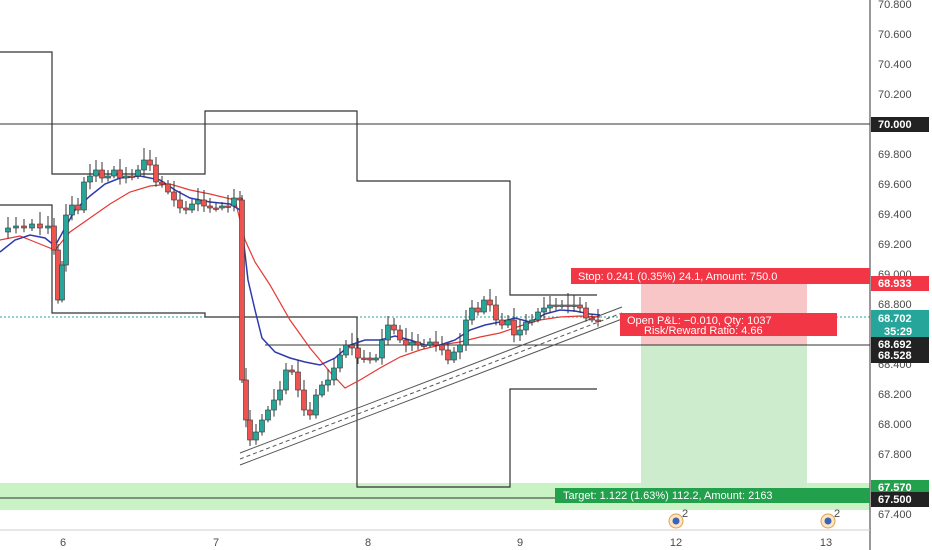  I want to click on target-label-box, so click(712, 495).